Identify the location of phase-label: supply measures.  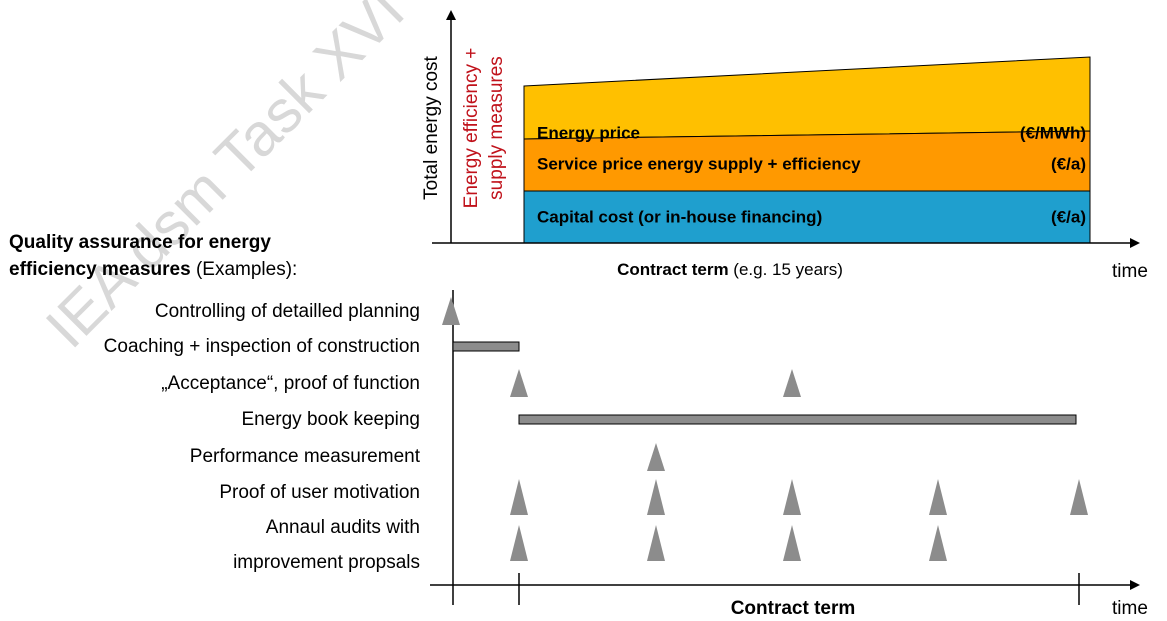
(496, 128).